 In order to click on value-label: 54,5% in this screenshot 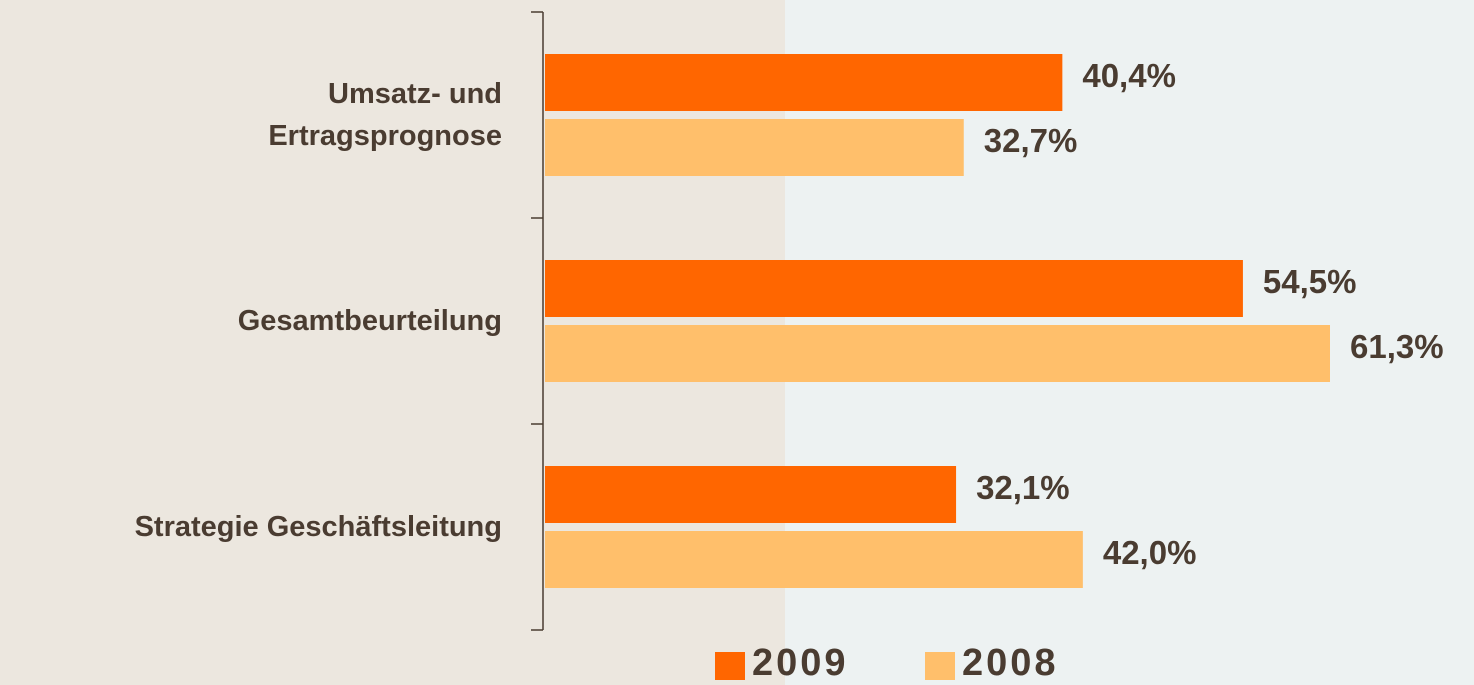, I will do `click(1310, 281)`.